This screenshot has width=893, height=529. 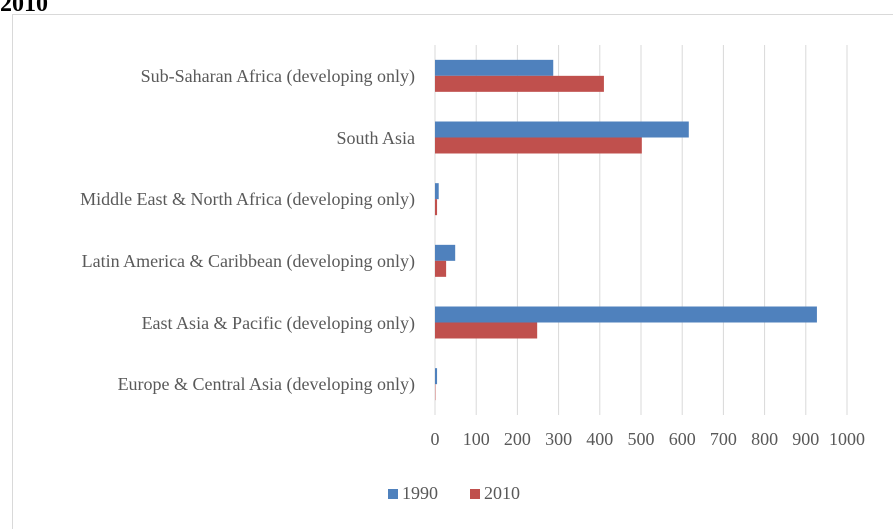 I want to click on x-tick-label: 100, so click(x=476, y=439).